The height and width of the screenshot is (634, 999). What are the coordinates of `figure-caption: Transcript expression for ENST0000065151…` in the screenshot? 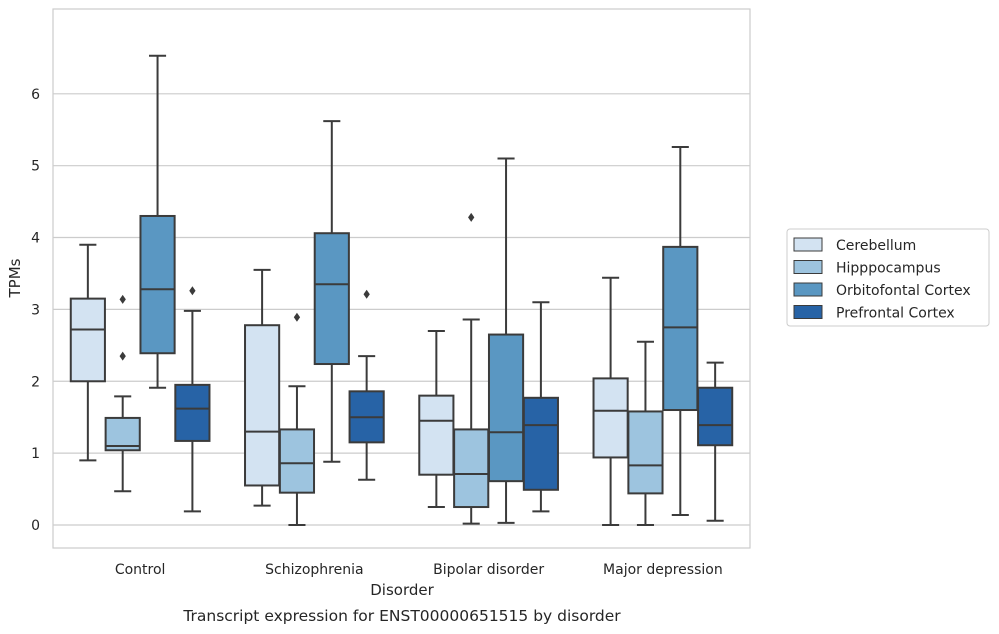 It's located at (401, 616).